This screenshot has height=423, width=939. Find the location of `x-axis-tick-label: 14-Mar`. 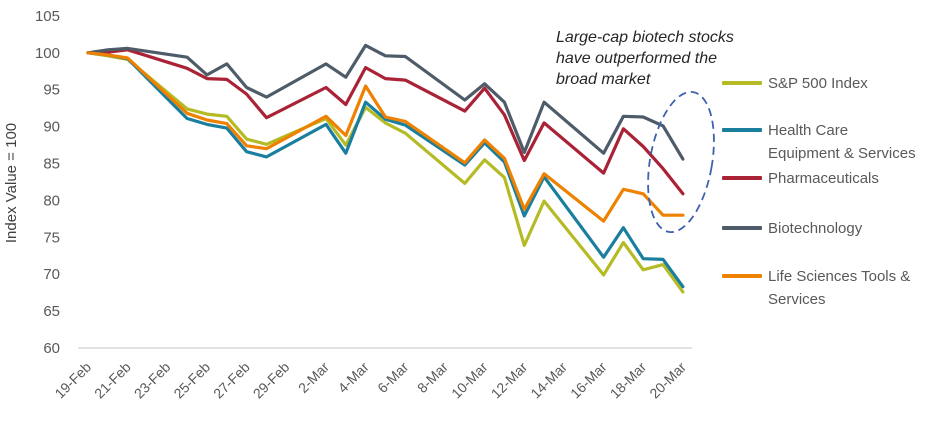

x-axis-tick-label: 14-Mar is located at coordinates (548, 380).